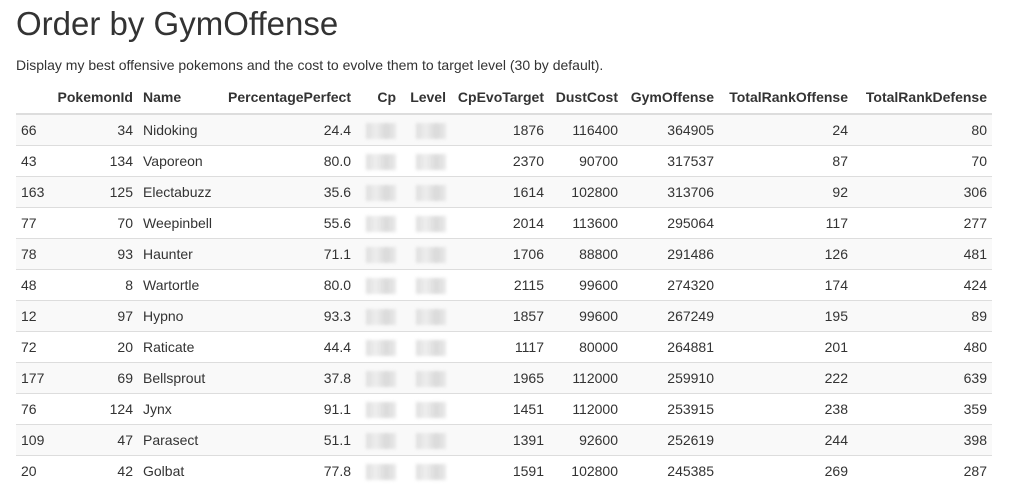 Image resolution: width=1010 pixels, height=491 pixels. Describe the element at coordinates (671, 285) in the screenshot. I see `cell-gym-offense: 274320` at that location.